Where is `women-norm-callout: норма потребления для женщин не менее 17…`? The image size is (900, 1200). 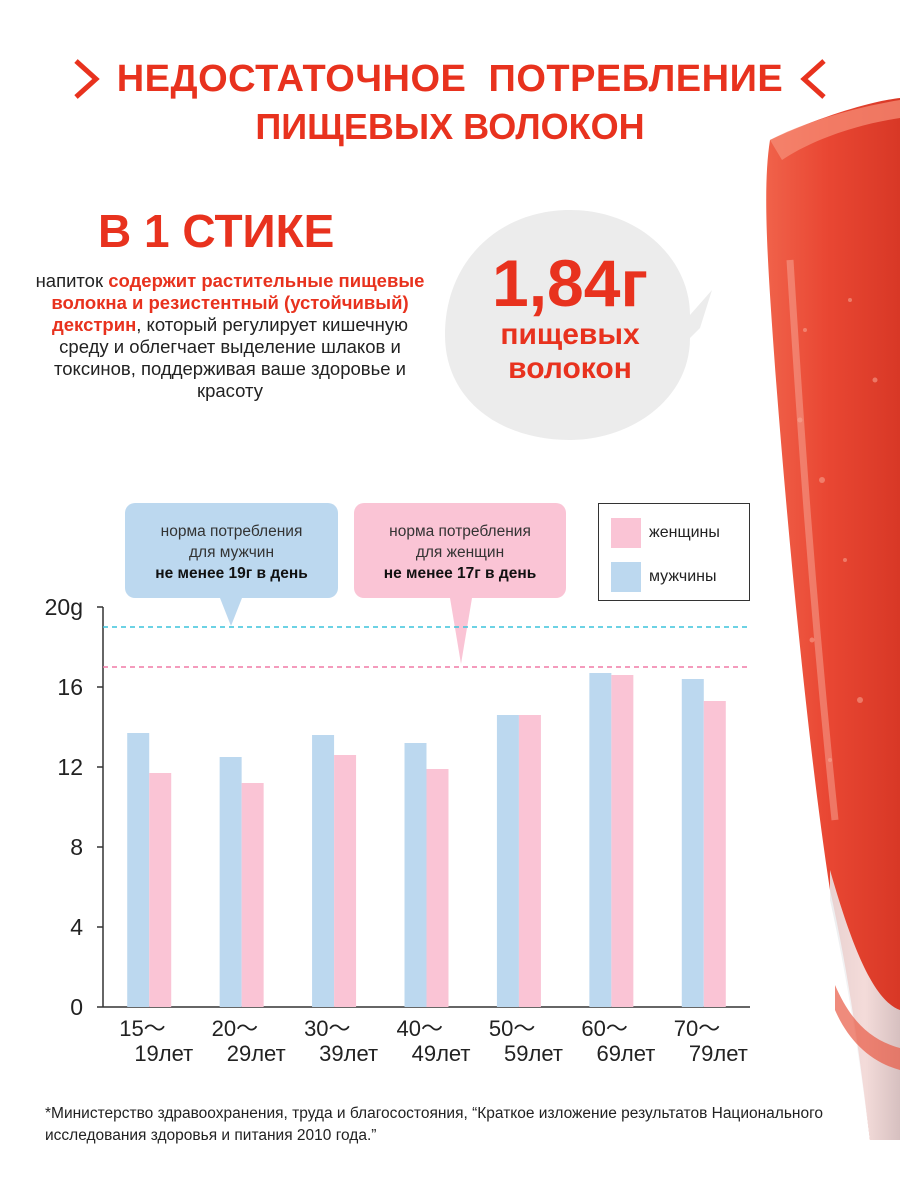
women-norm-callout: норма потребления для женщин не менее 17… is located at coordinates (460, 550).